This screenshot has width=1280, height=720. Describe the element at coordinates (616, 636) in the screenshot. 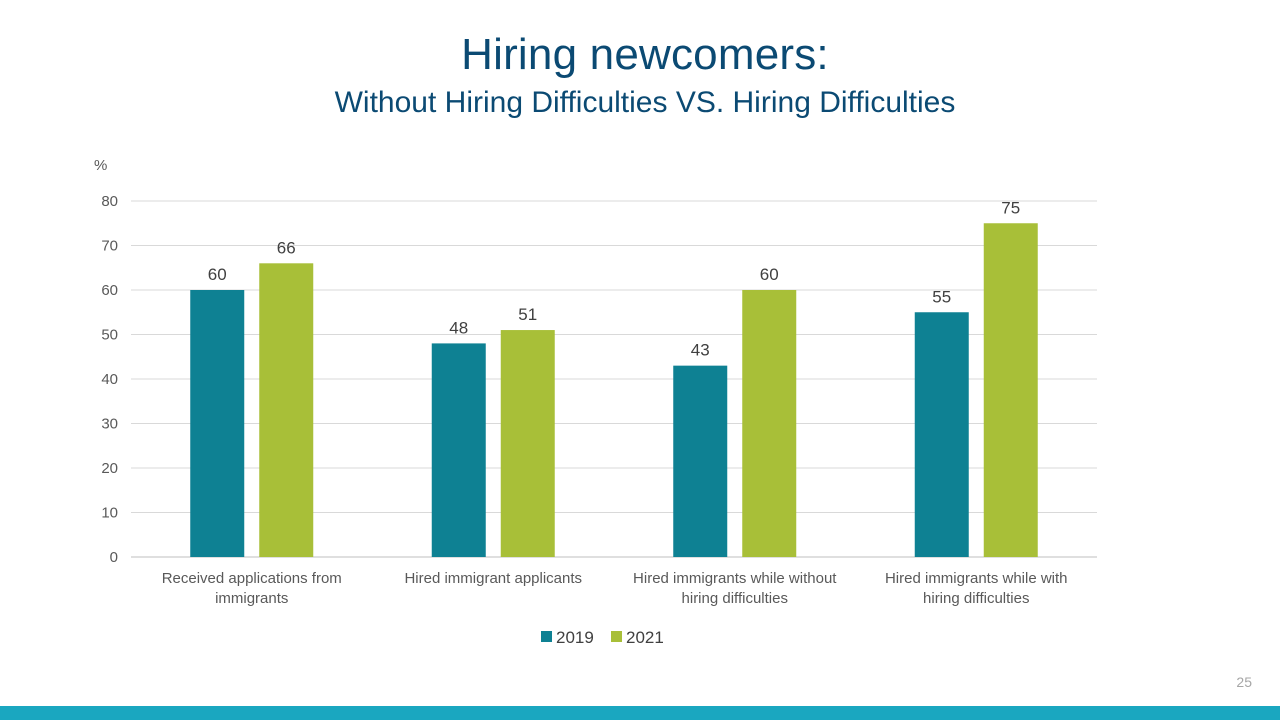

I see `legend-swatch-2021` at that location.